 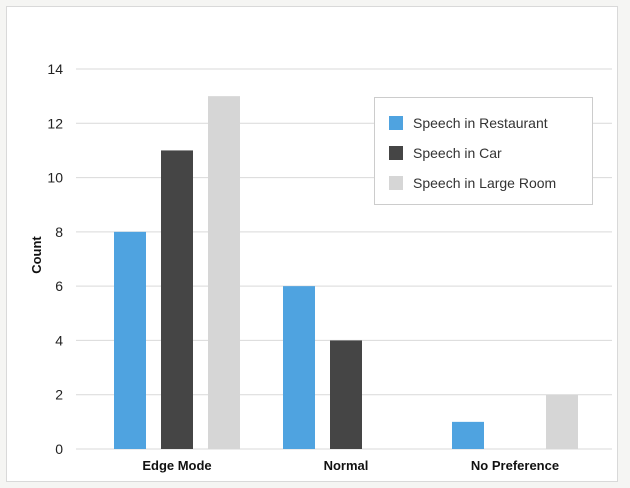 What do you see at coordinates (515, 465) in the screenshot?
I see `x-category-label: No Preference` at bounding box center [515, 465].